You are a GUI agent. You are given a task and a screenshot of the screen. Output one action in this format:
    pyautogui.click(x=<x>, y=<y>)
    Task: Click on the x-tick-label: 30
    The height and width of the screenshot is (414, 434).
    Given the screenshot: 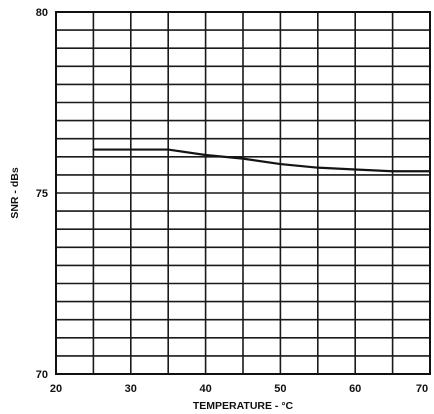 What is the action you would take?
    pyautogui.click(x=131, y=389)
    